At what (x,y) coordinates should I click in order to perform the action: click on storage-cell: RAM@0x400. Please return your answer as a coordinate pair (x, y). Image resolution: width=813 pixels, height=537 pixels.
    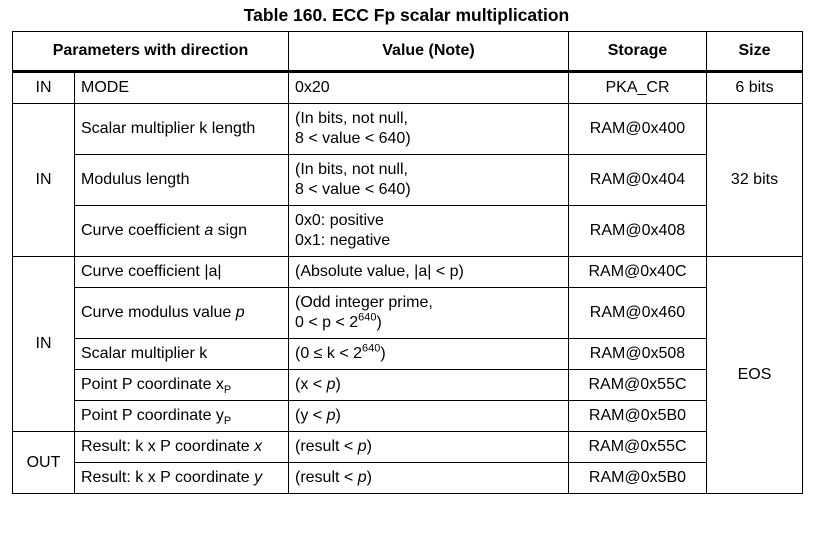
    Looking at the image, I should click on (637, 129).